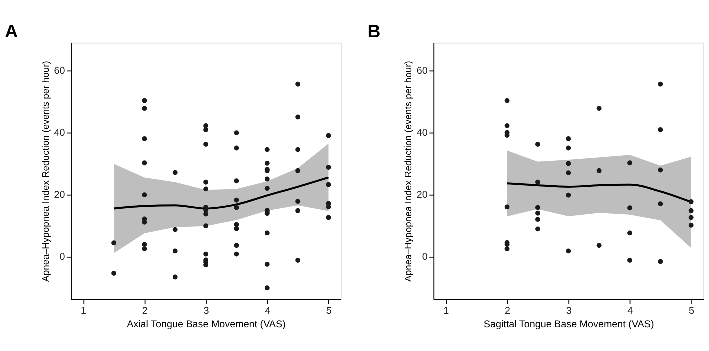  What do you see at coordinates (11, 31) in the screenshot?
I see `chart-title: A` at bounding box center [11, 31].